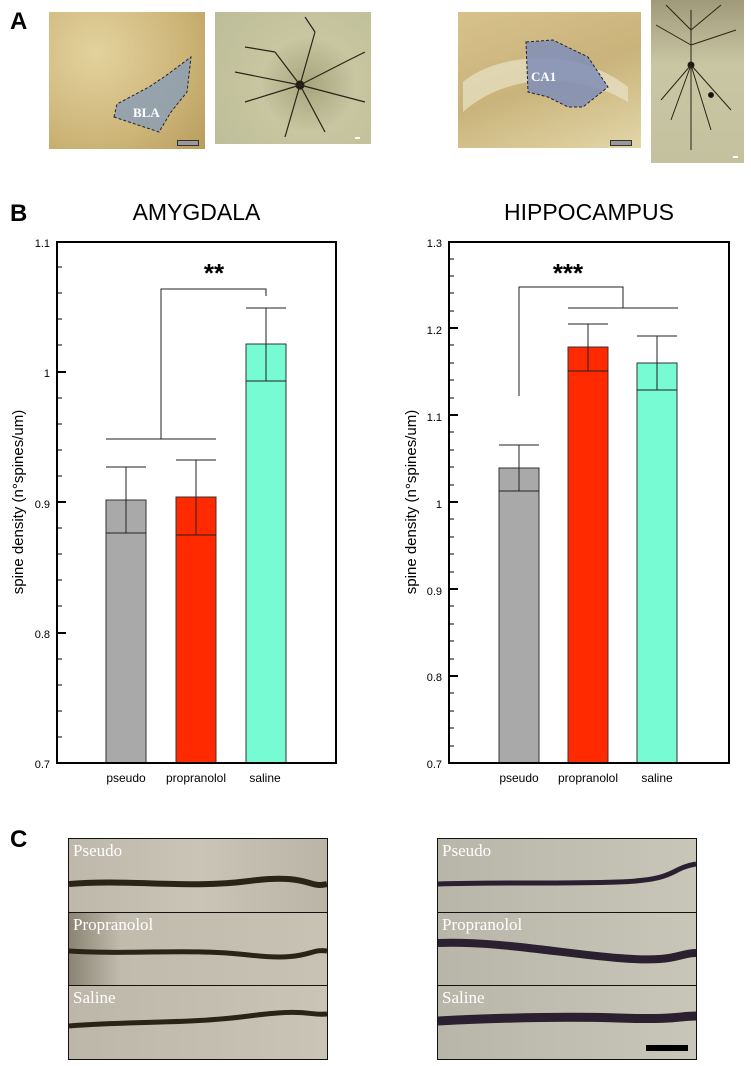 Image resolution: width=751 pixels, height=1066 pixels. Describe the element at coordinates (589, 212) in the screenshot. I see `hippocampus-chart-title: HIPPOCAMPUS` at that location.